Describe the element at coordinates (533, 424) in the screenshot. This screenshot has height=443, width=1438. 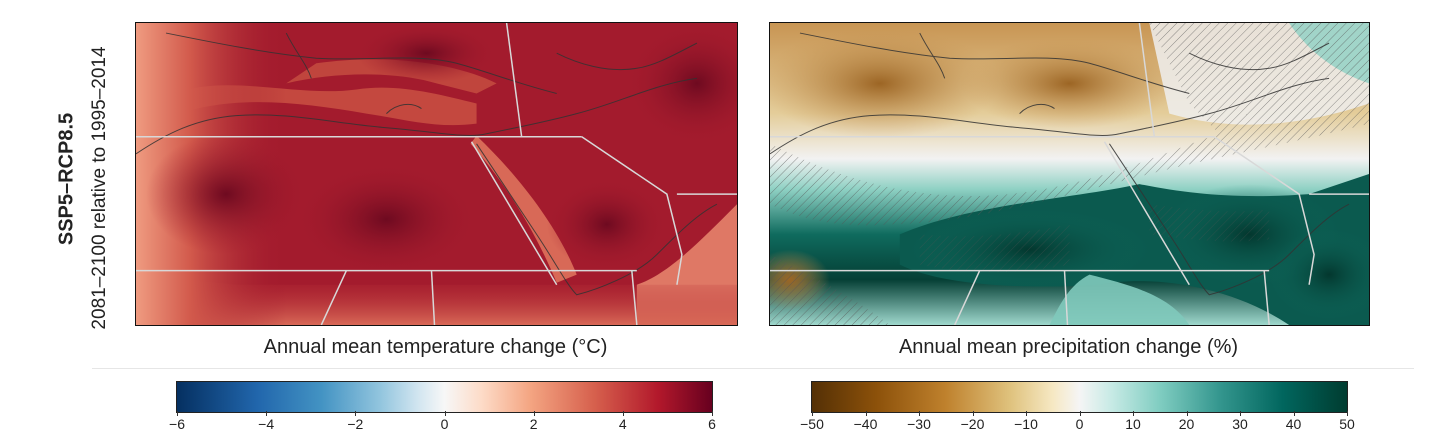
I see `temperature-tick-label: 2` at that location.